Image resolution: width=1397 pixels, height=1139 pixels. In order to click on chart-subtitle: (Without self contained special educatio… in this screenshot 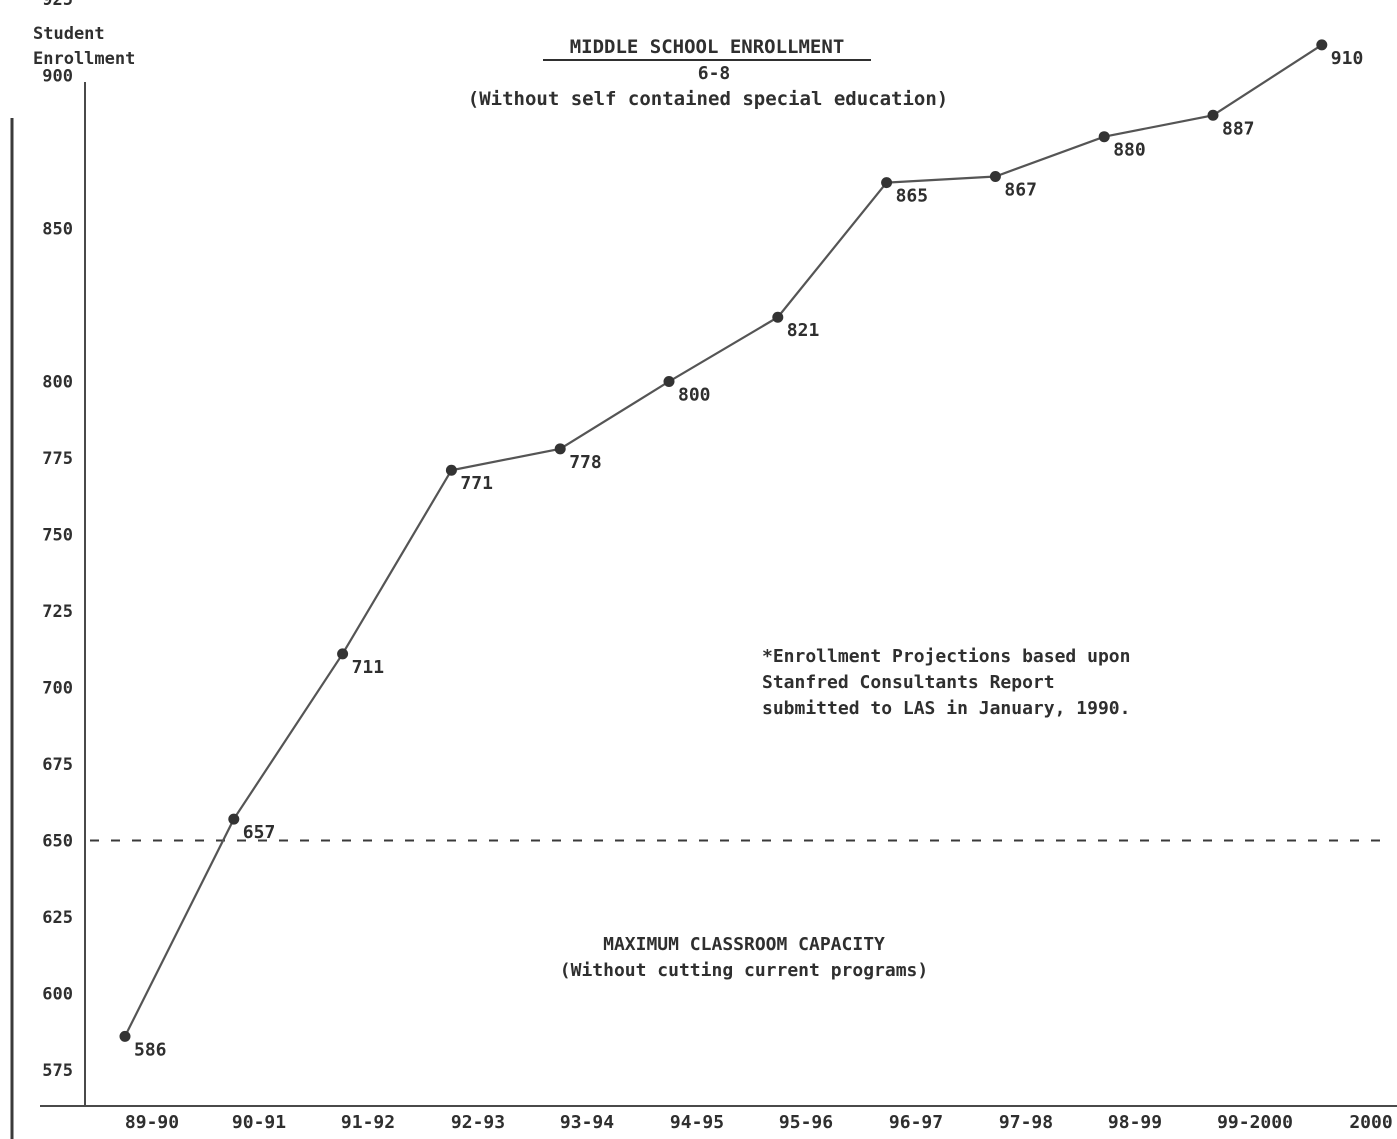, I will do `click(708, 99)`.